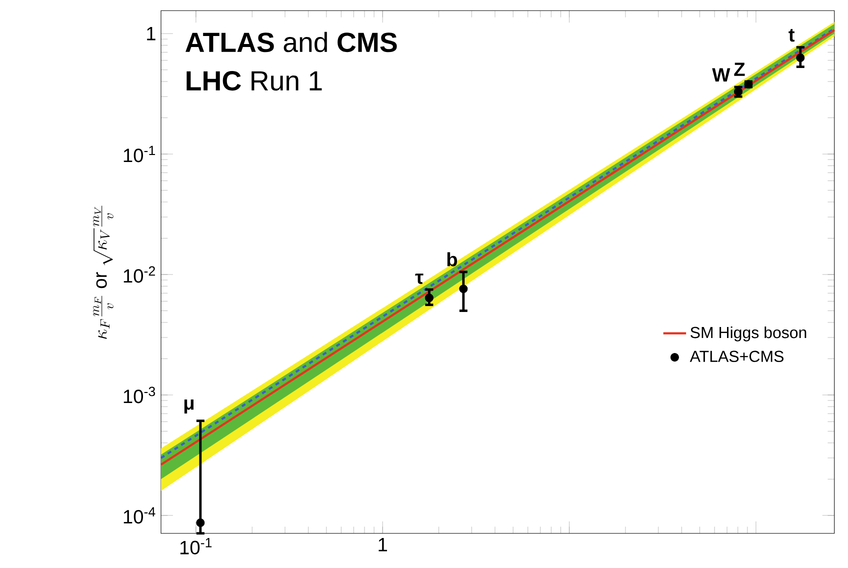 The width and height of the screenshot is (848, 568). Describe the element at coordinates (748, 334) in the screenshot. I see `legend-label: SM Higgs boson` at that location.